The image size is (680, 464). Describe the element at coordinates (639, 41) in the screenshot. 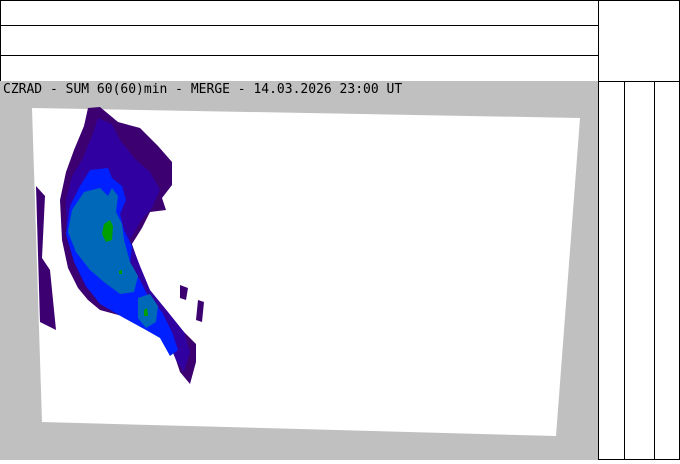

I see `top-right-box` at that location.